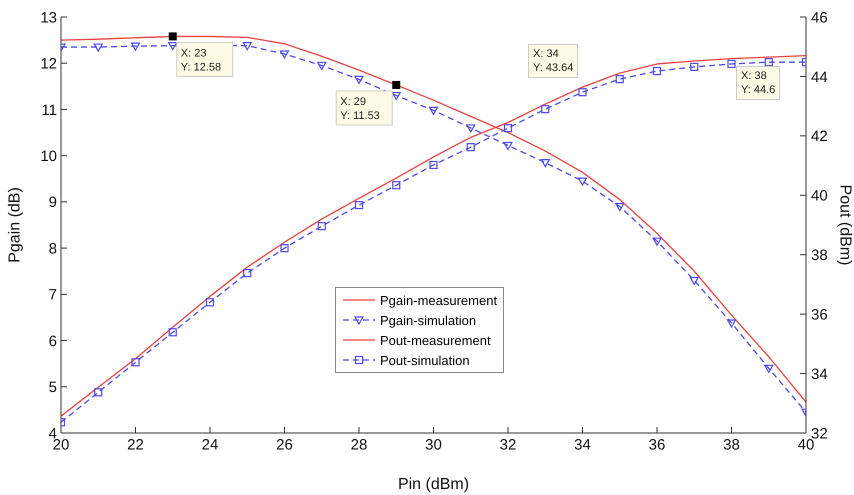 This screenshot has height=495, width=854. I want to click on y-tick-label: 9, so click(52, 203).